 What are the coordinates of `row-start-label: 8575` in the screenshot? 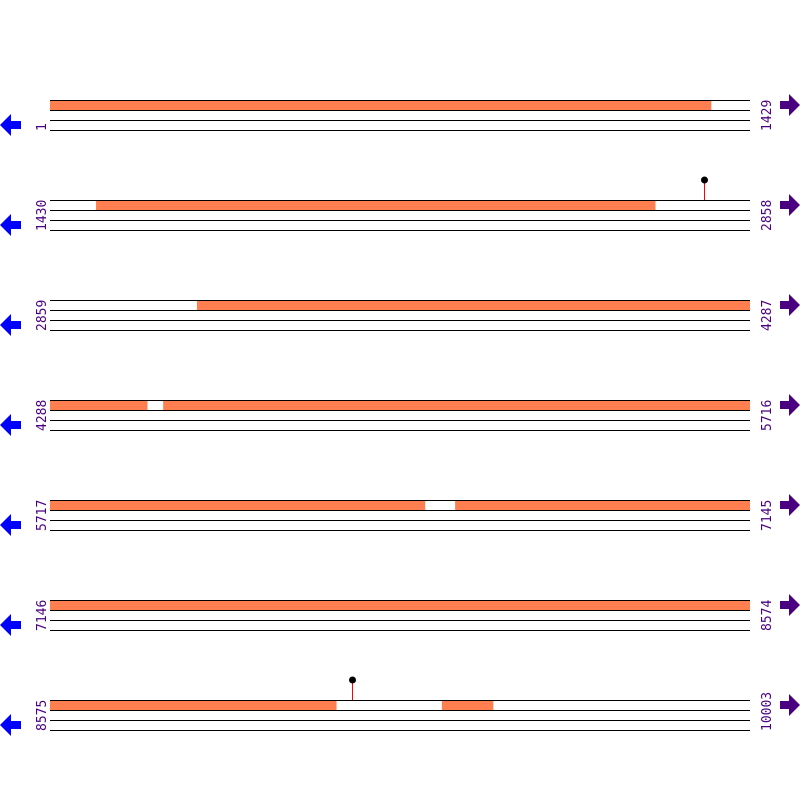 It's located at (42, 715).